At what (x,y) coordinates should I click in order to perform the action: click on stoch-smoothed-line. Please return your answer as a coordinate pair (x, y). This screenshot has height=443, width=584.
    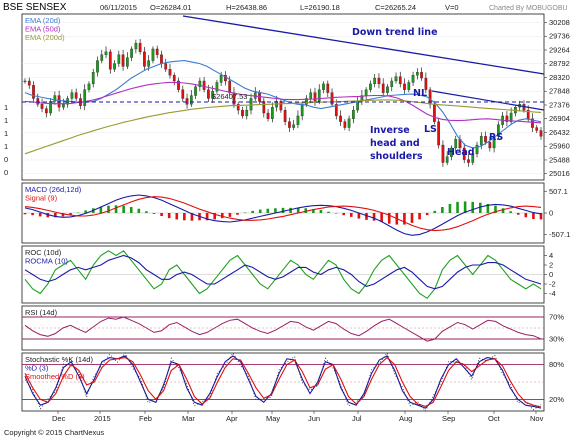
    Looking at the image, I should click on (283, 382).